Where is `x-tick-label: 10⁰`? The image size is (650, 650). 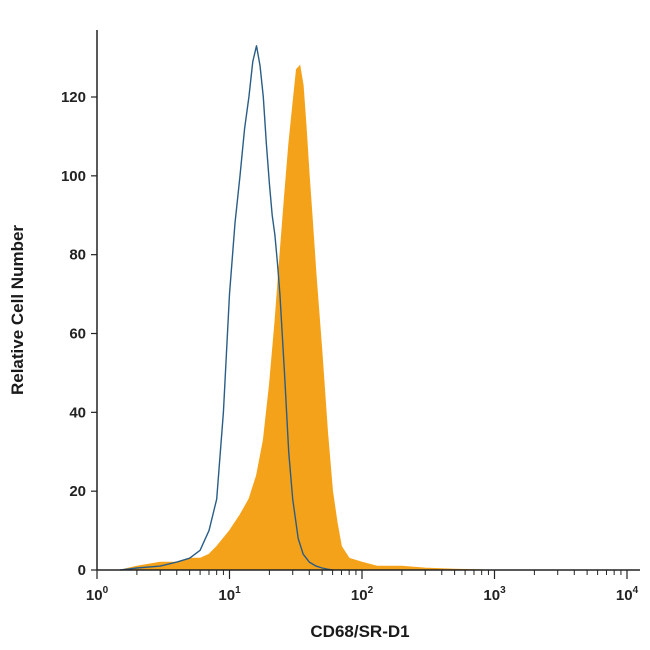 x-tick-label: 10⁰ is located at coordinates (97, 594).